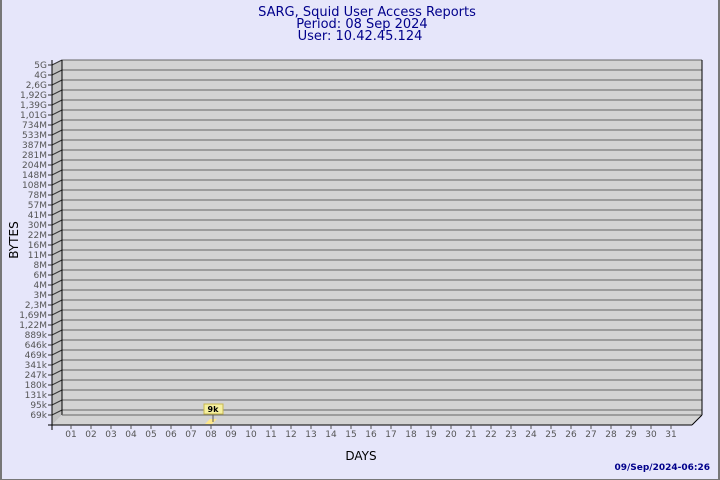 The height and width of the screenshot is (480, 720). I want to click on y-tick-label: 1,92G, so click(33, 96).